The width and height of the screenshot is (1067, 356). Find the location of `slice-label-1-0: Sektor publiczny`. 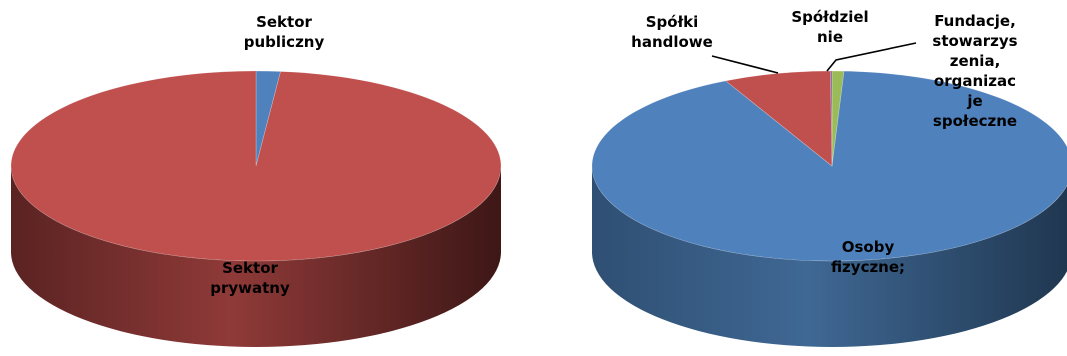

slice-label-1-0: Sektor publiczny is located at coordinates (284, 32).